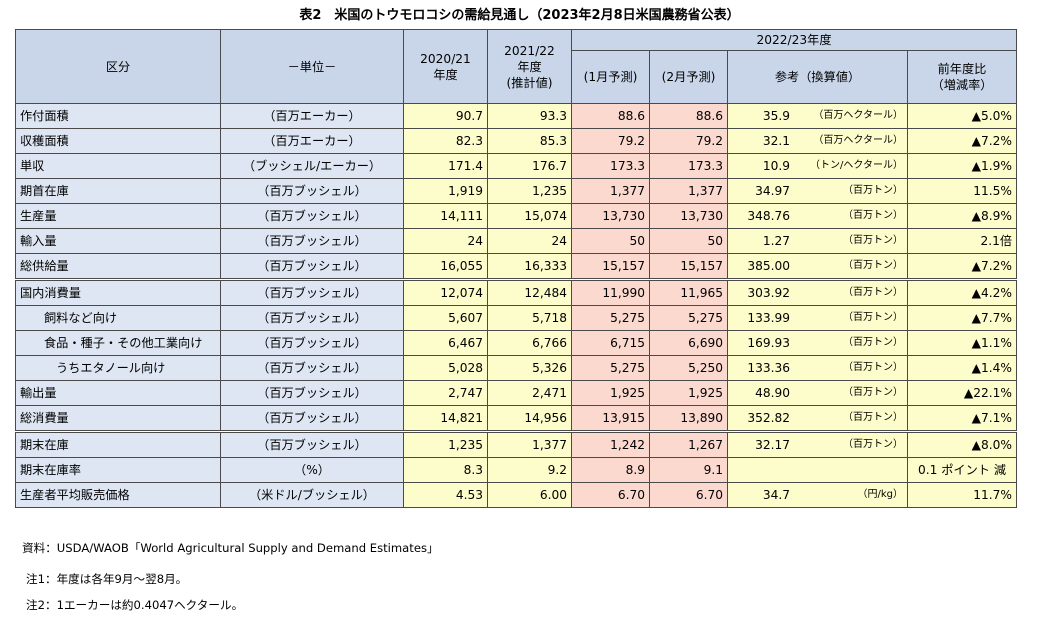  Describe the element at coordinates (768, 343) in the screenshot. I see `reference-value: 169.93` at that location.